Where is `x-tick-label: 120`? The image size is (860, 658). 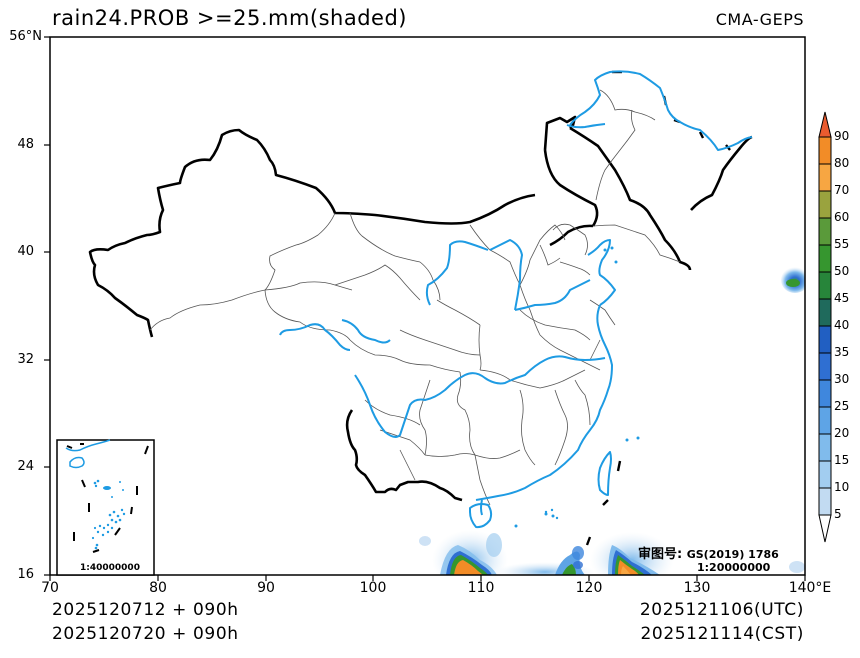 x-tick-label: 120 is located at coordinates (589, 588).